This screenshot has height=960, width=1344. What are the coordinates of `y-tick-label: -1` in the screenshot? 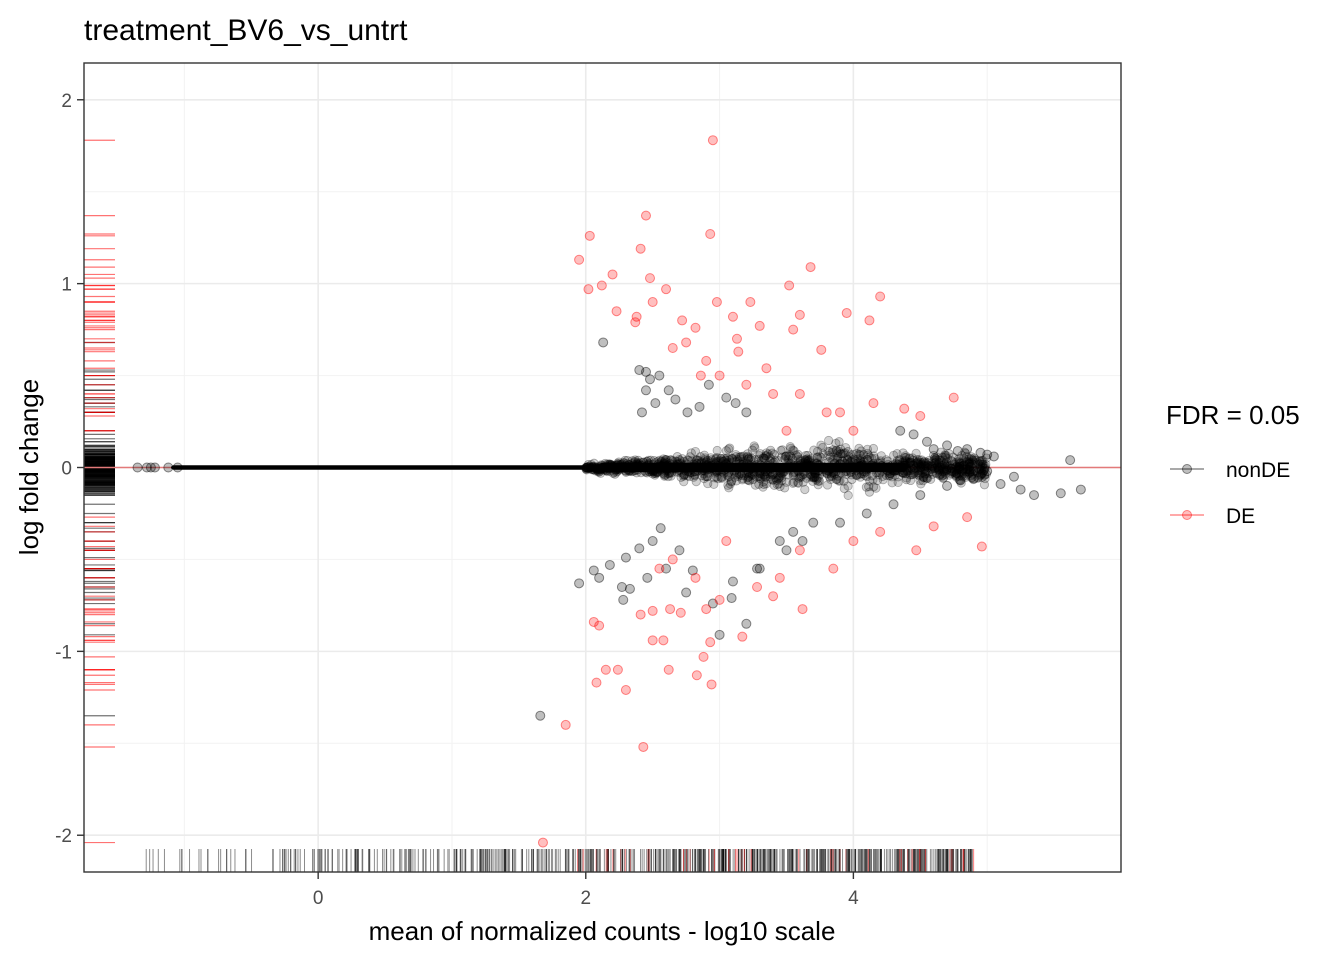 It's located at (63, 652).